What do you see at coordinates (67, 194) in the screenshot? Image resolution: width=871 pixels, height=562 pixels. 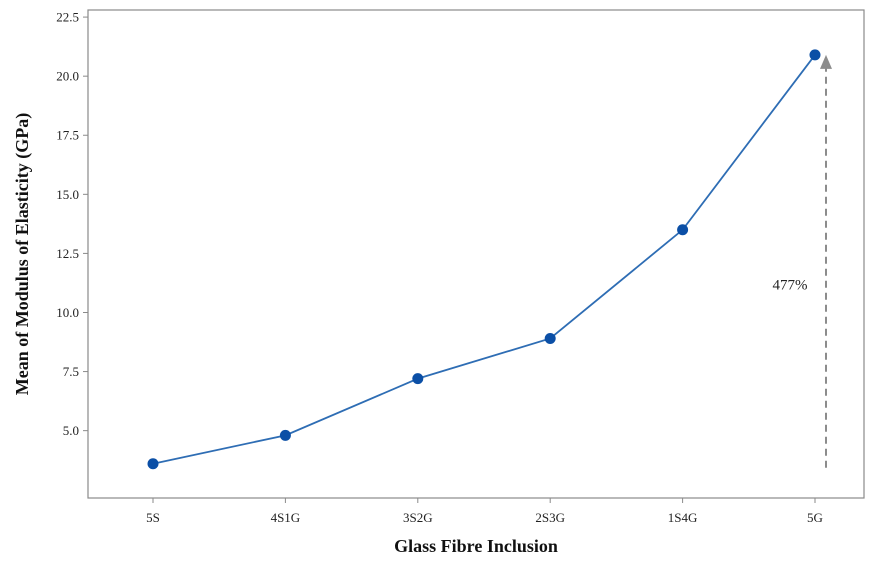 I see `y-tick-label: 15.0` at bounding box center [67, 194].